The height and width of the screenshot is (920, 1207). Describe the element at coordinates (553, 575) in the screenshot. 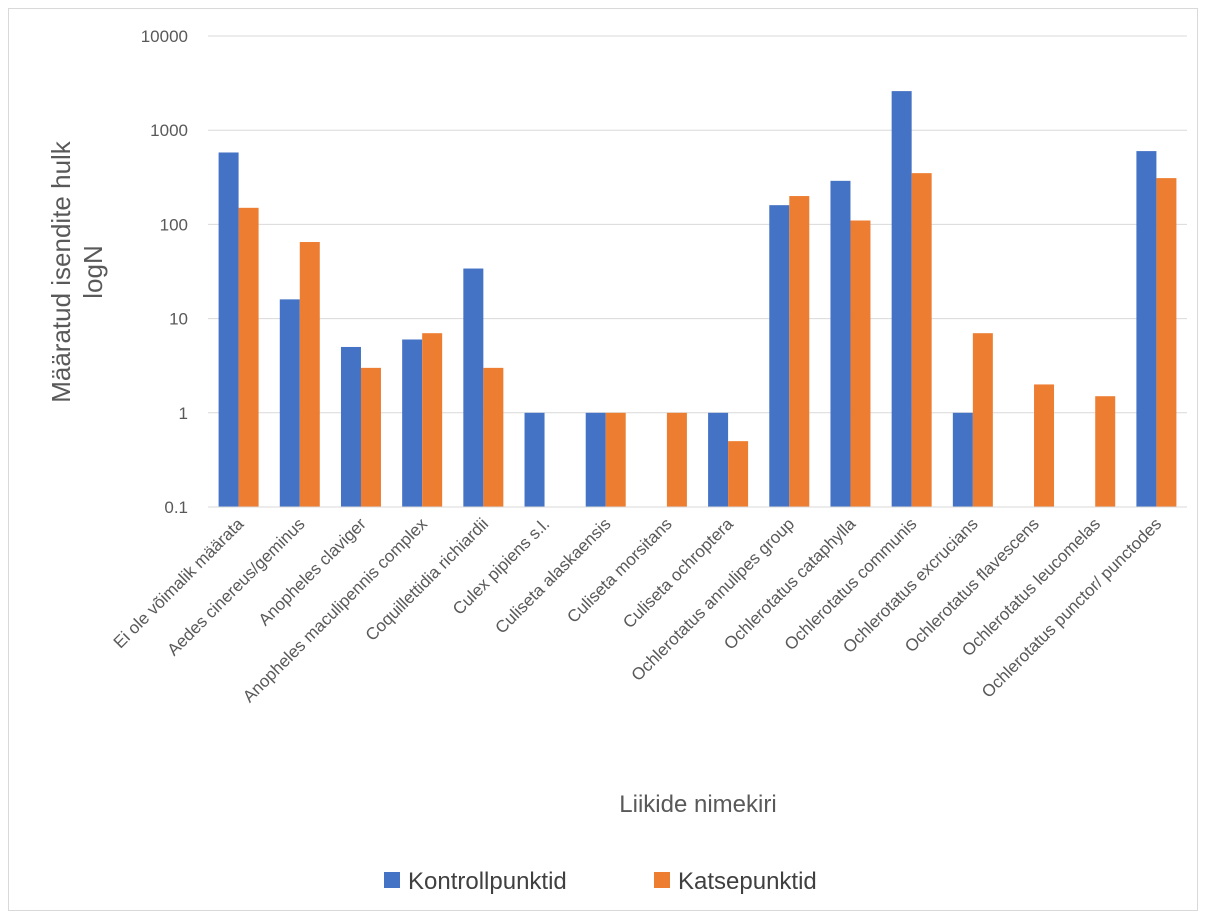

I see `x-category-label: Culiseta alaskaensis` at that location.